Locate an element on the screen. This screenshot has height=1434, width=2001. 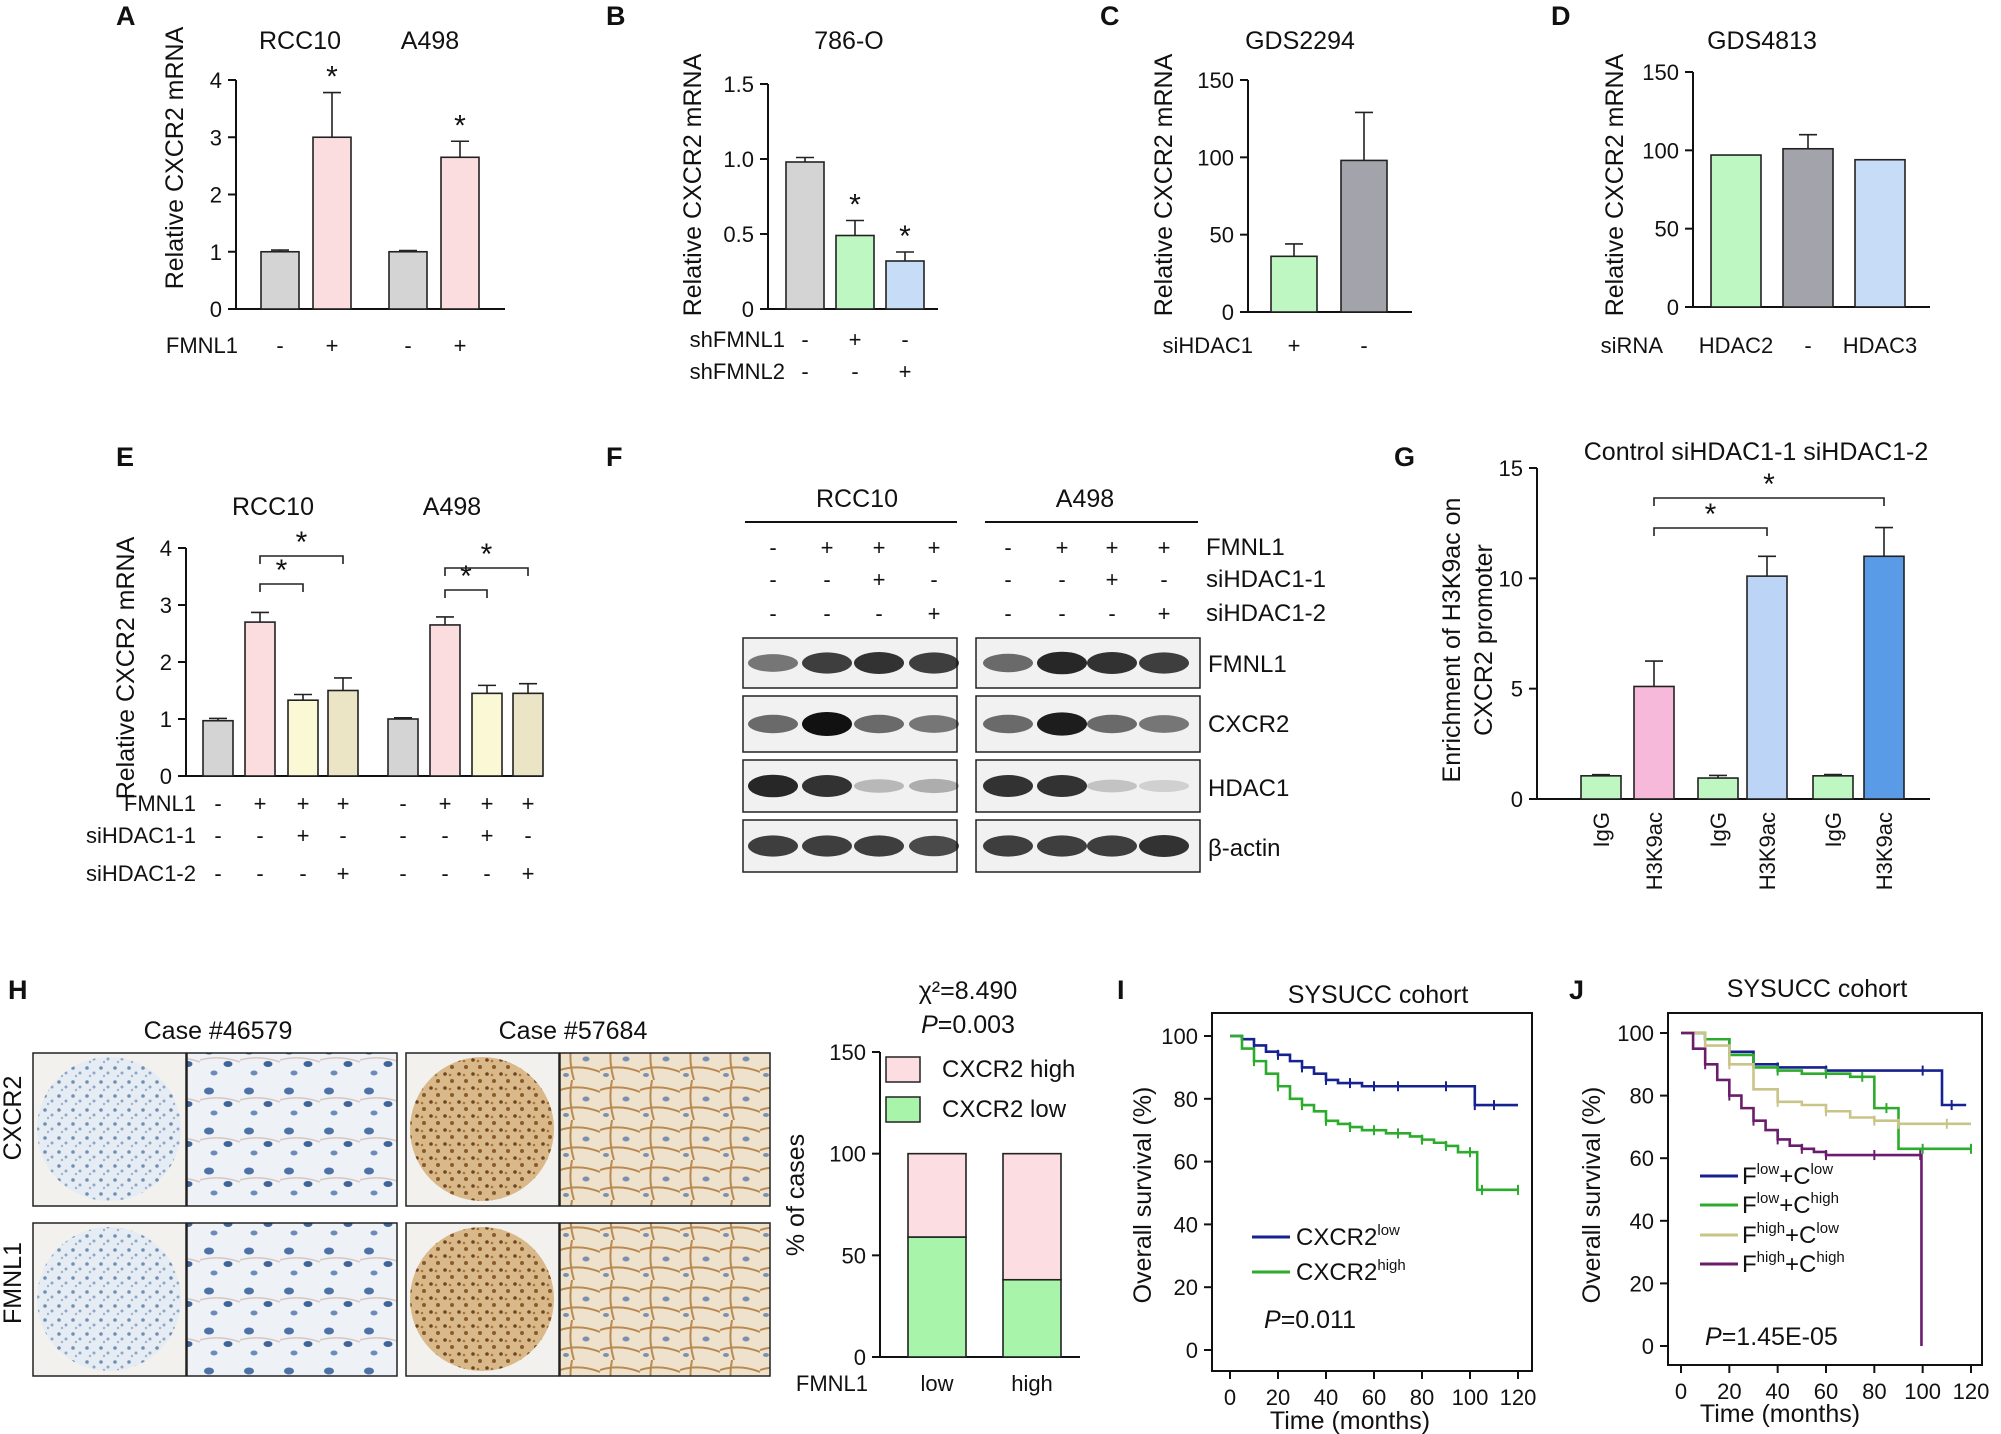
band-label-beta-actin: β-actin is located at coordinates (1244, 848).